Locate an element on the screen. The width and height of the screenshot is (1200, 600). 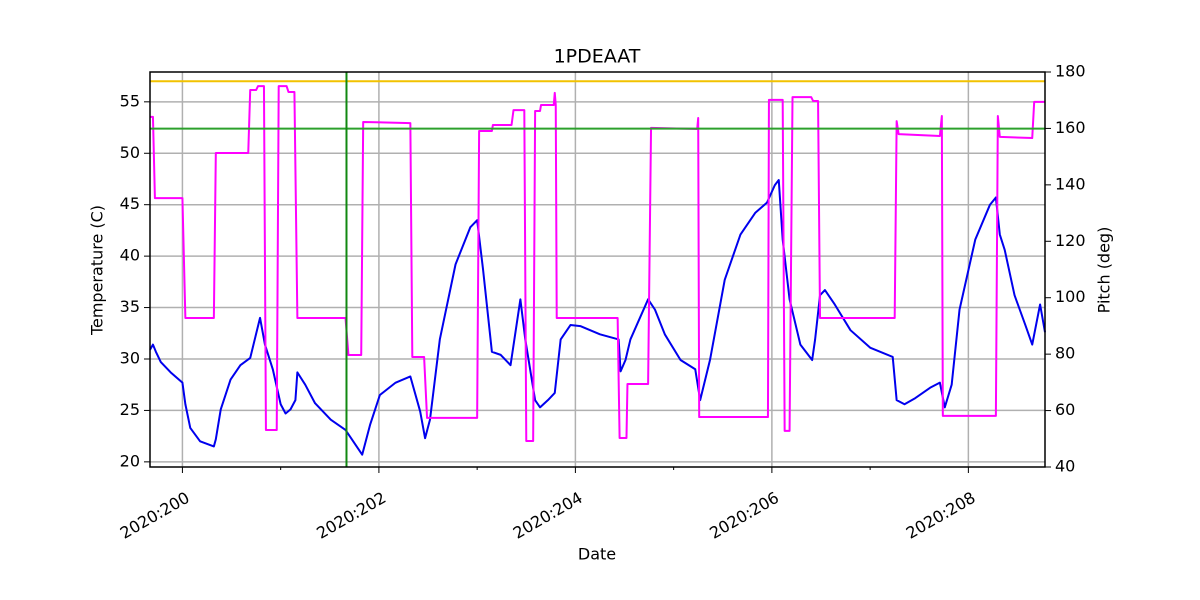
x-tick-label: 2020:204 is located at coordinates (548, 515).